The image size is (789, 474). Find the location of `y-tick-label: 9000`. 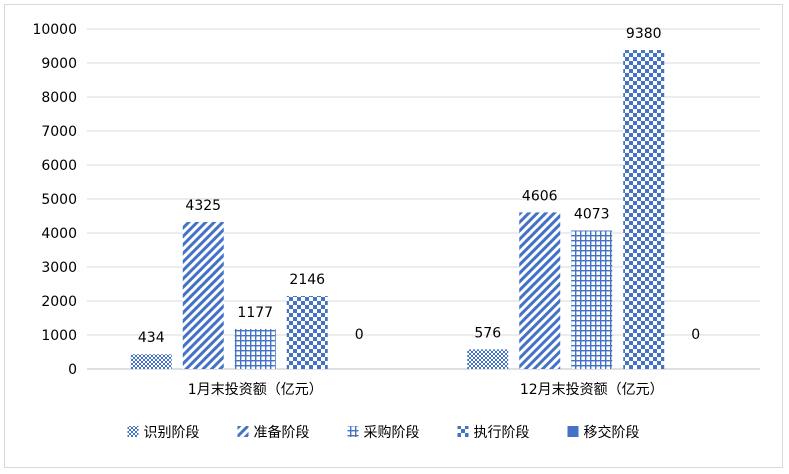

y-tick-label: 9000 is located at coordinates (59, 64).